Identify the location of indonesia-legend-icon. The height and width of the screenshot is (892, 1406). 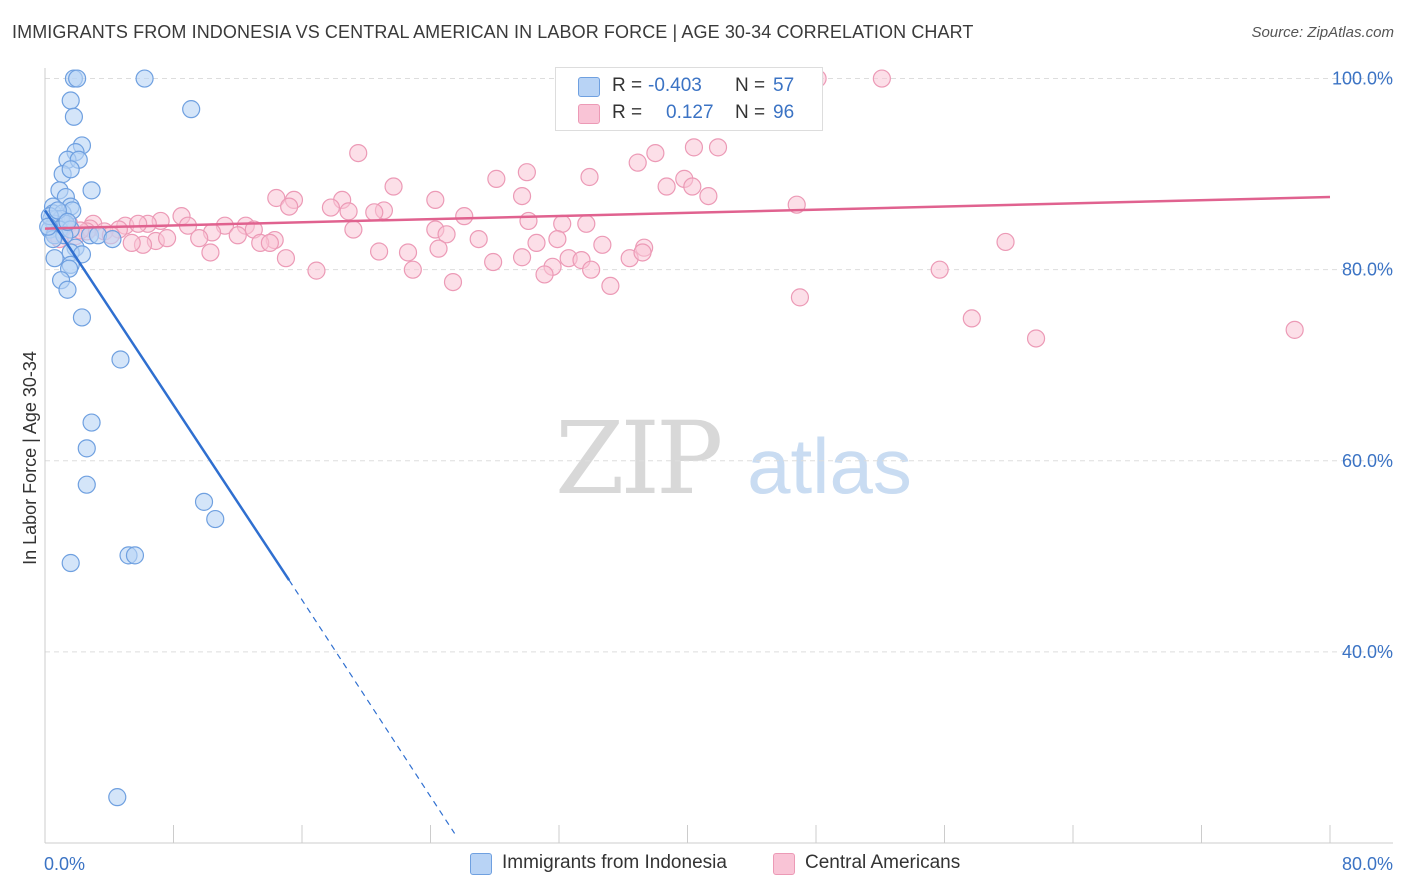
(481, 864).